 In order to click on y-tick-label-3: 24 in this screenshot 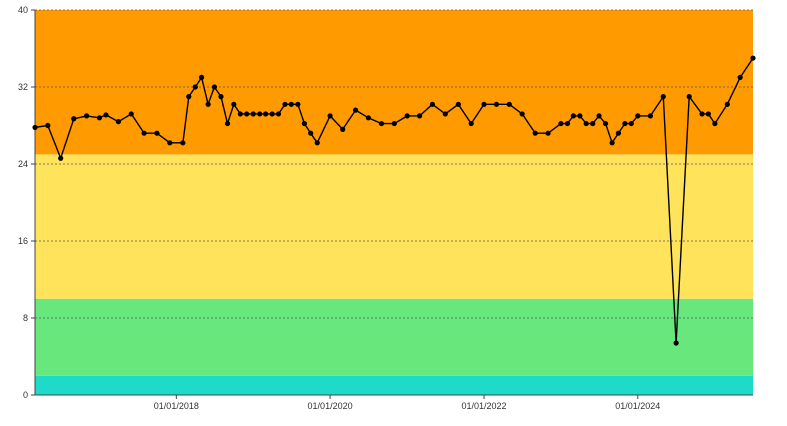, I will do `click(23, 164)`.